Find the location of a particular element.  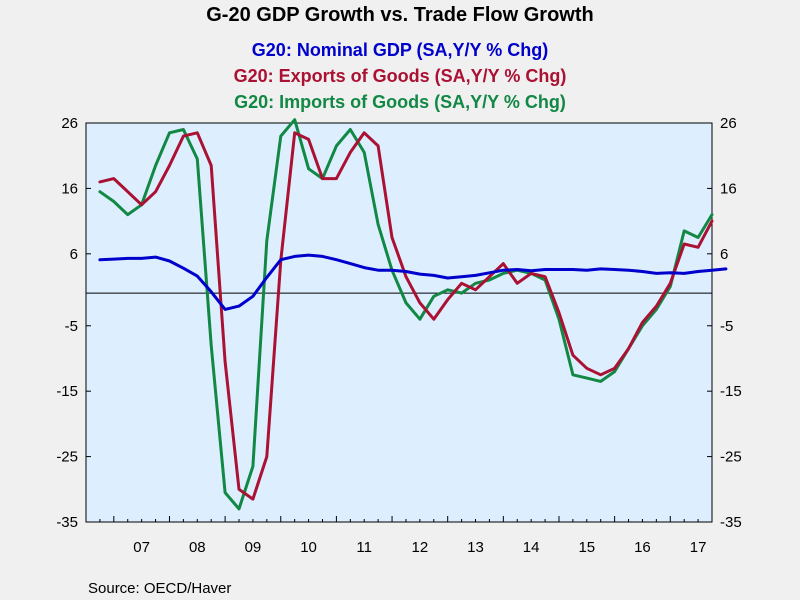

y-tick-label-left: -5 is located at coordinates (71, 326).